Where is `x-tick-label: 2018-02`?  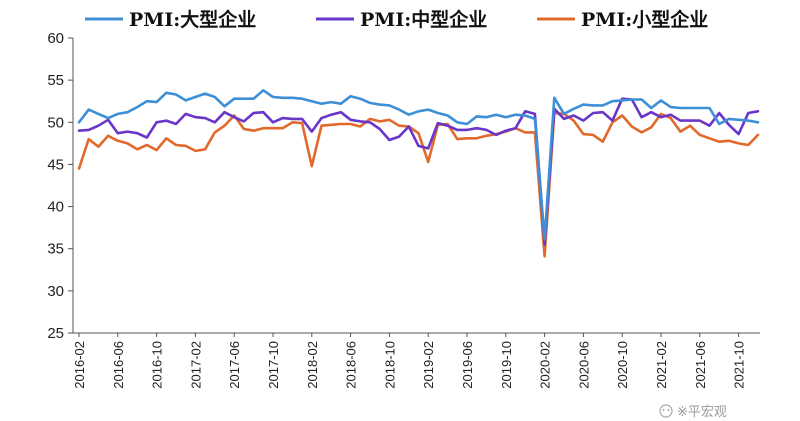
x-tick-label: 2018-02 is located at coordinates (312, 365).